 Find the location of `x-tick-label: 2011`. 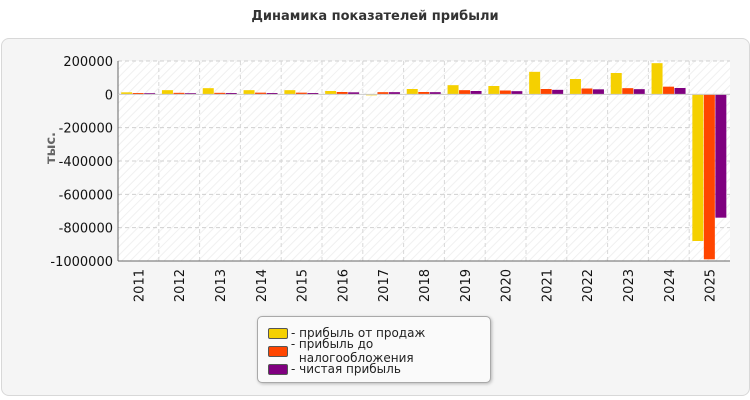

x-tick-label: 2011 is located at coordinates (139, 285).